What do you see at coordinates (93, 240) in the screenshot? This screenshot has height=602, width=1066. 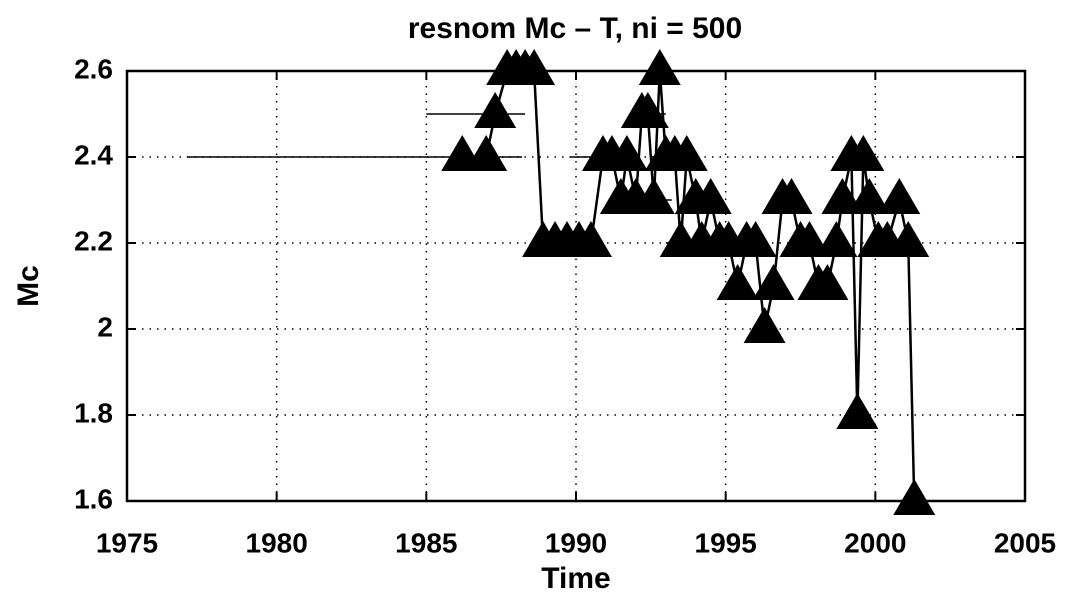 I see `y-tick-label: 2.2` at bounding box center [93, 240].